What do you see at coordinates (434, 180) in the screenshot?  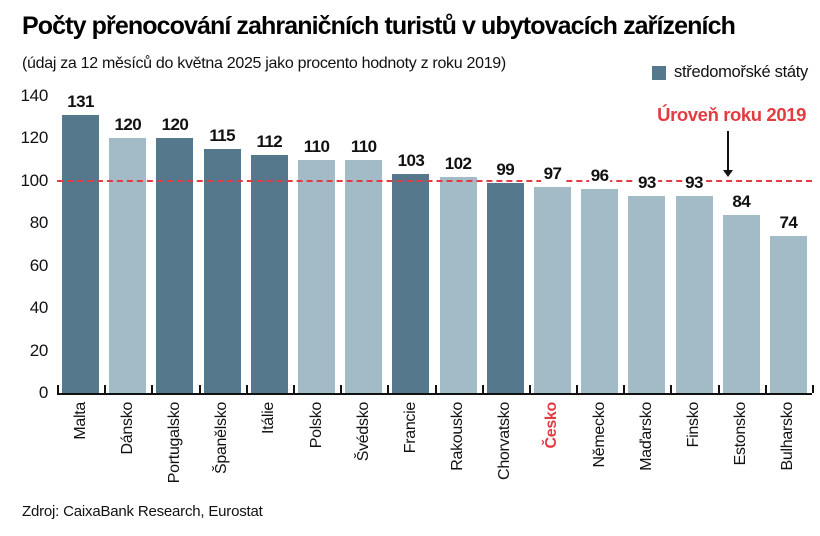 I see `reference-line` at bounding box center [434, 180].